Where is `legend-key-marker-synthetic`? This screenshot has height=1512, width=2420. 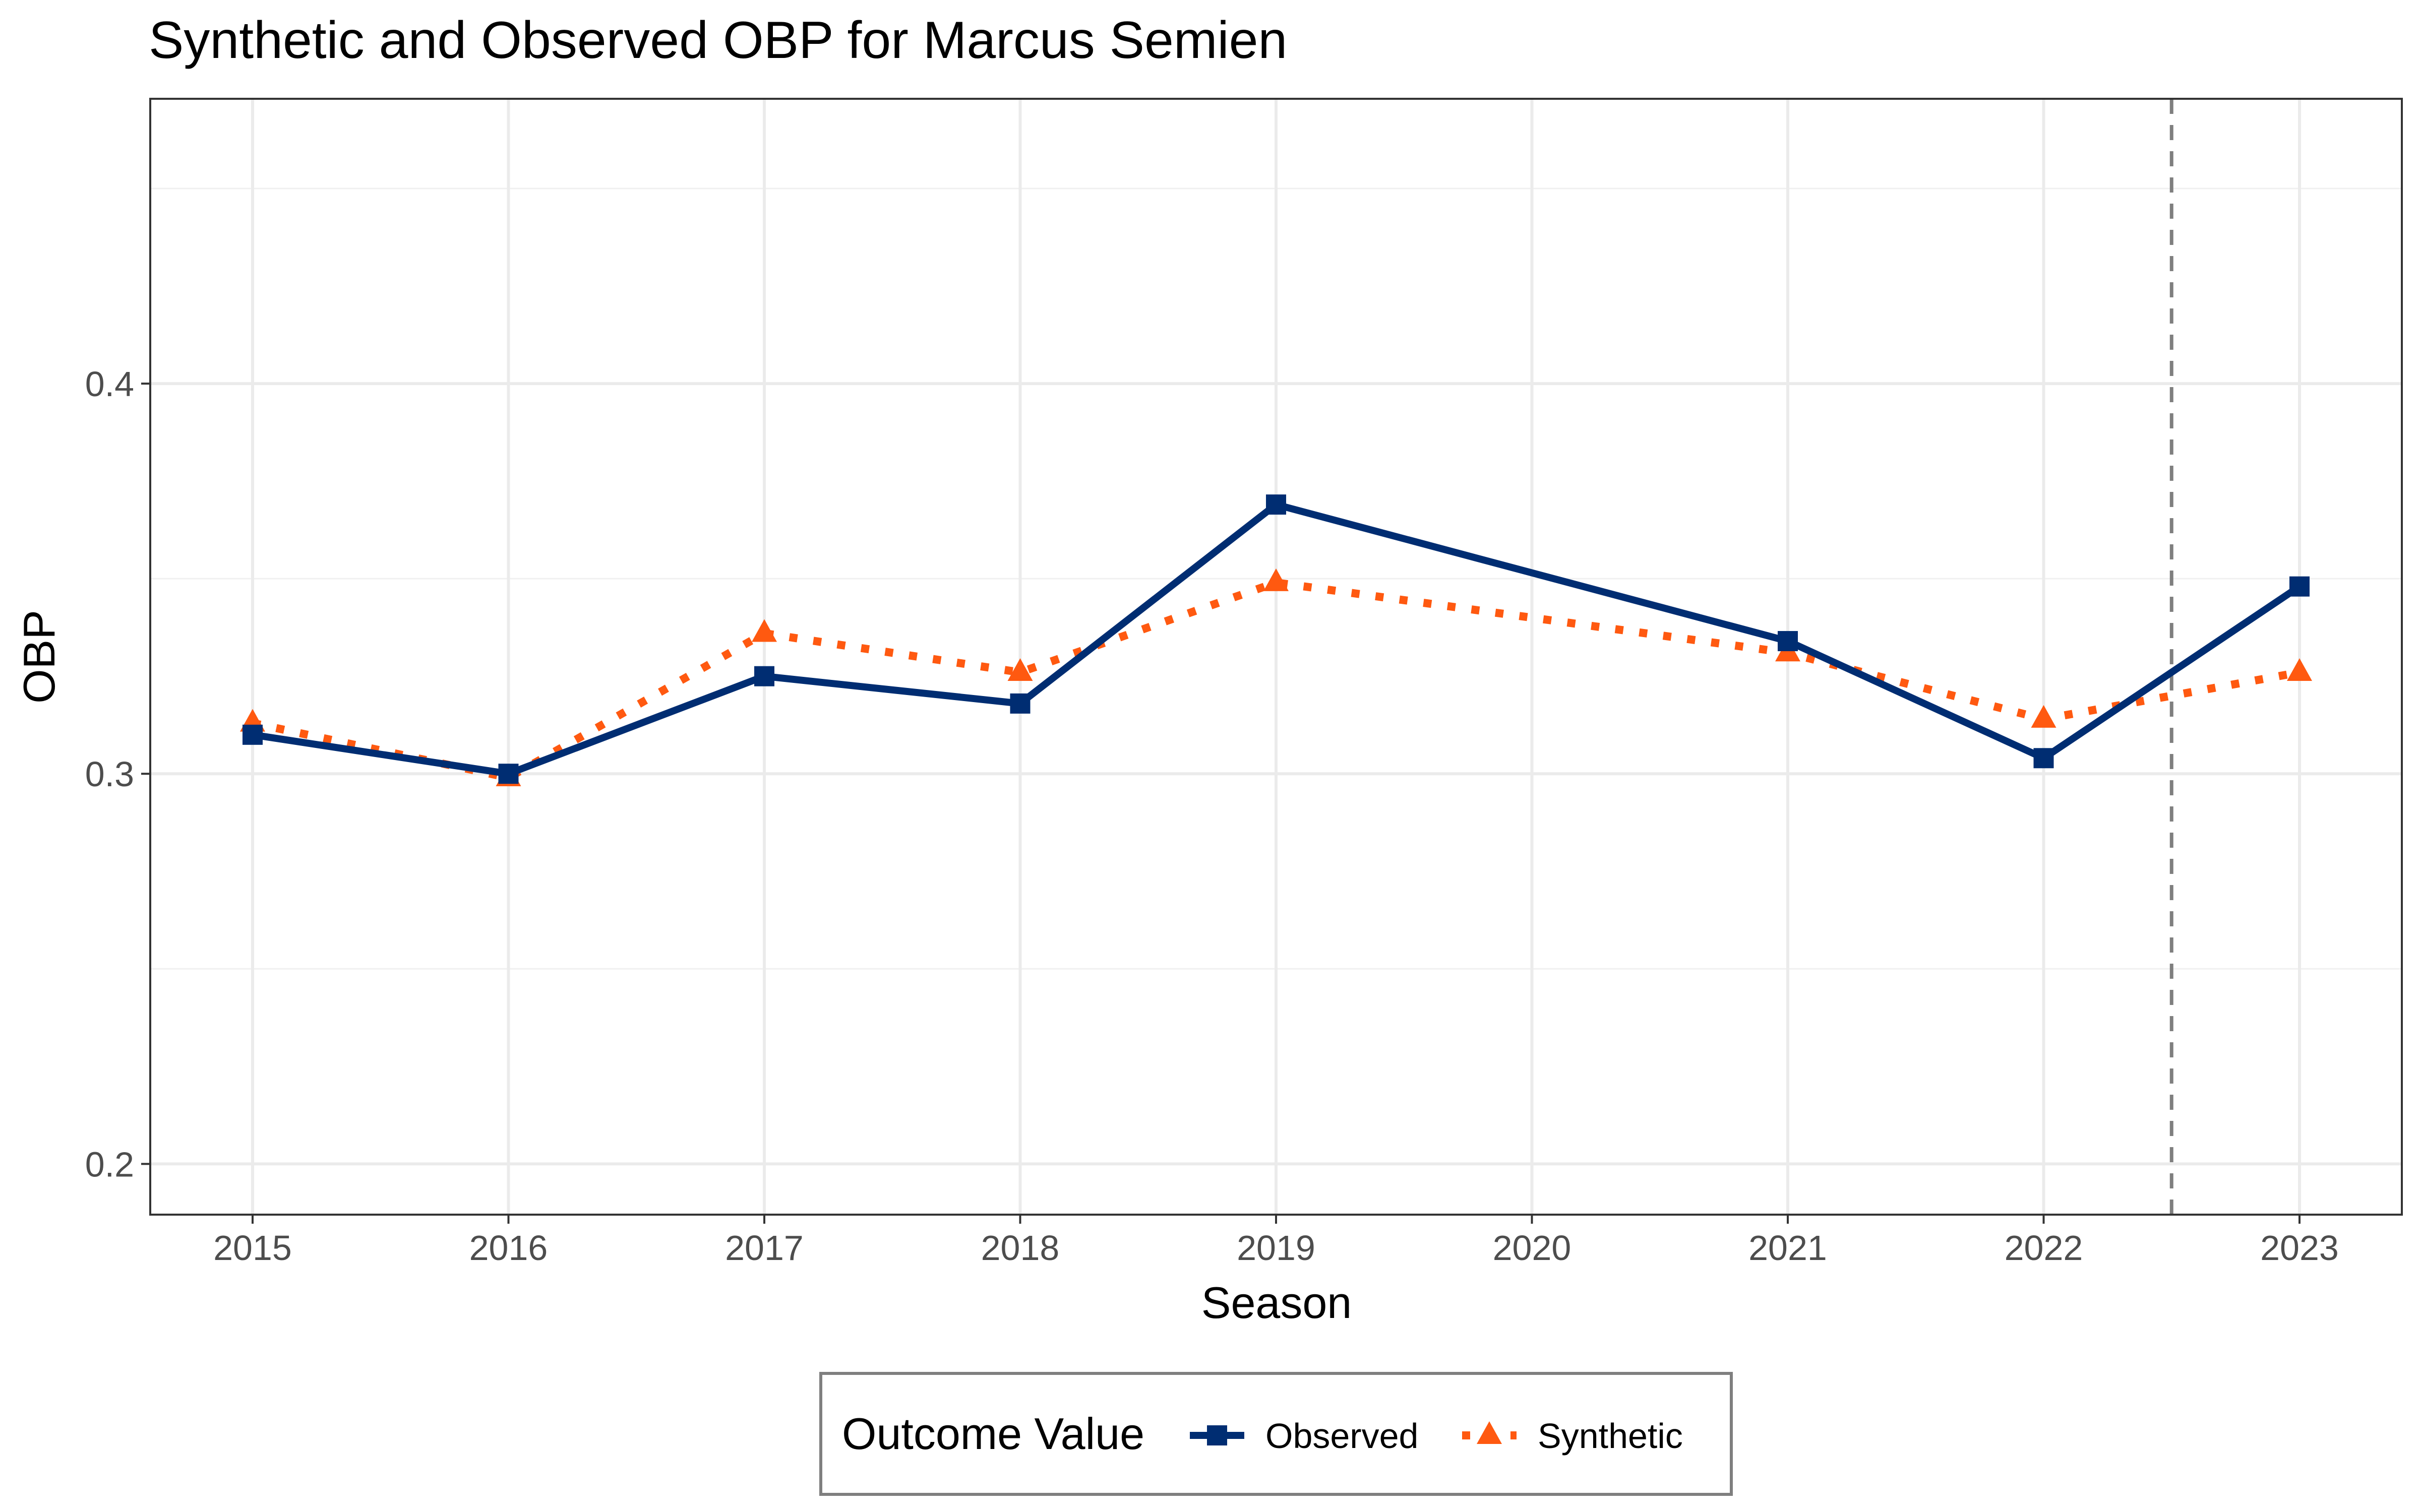
legend-key-marker-synthetic is located at coordinates (1489, 1433).